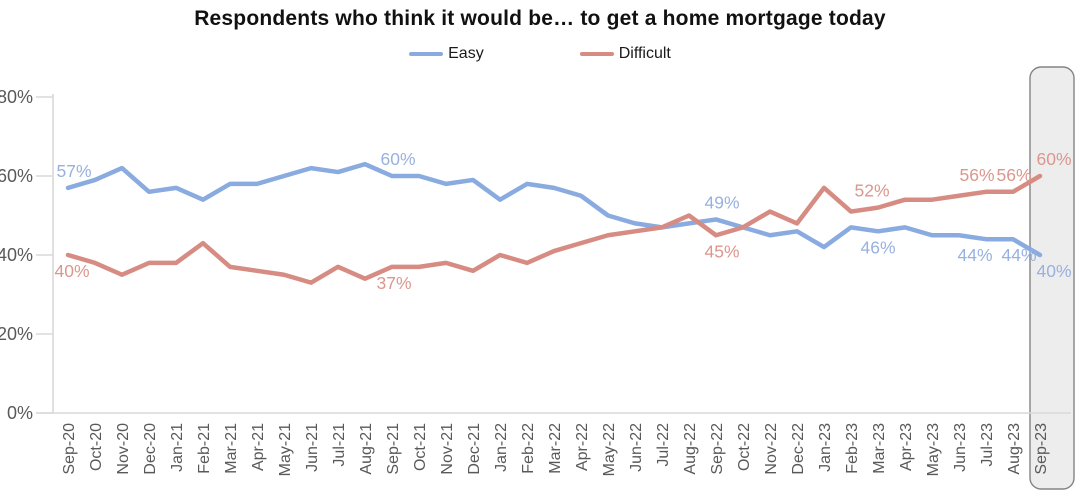 The width and height of the screenshot is (1080, 495). Describe the element at coordinates (798, 449) in the screenshot. I see `x-tick-label: Dec-22` at that location.